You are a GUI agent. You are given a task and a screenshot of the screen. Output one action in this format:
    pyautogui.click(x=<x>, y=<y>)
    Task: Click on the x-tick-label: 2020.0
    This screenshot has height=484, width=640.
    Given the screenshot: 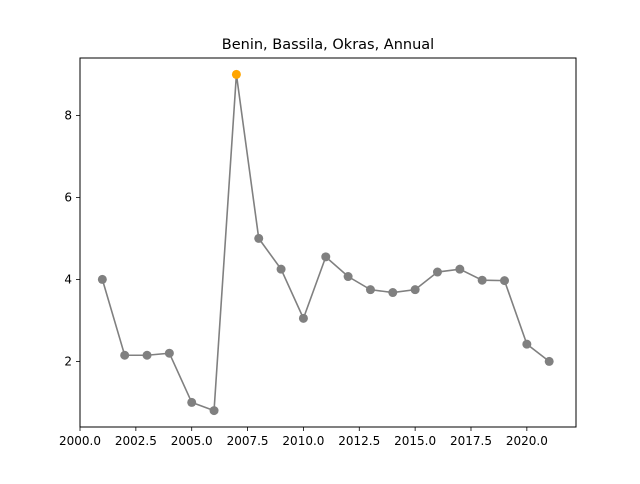 What is the action you would take?
    pyautogui.click(x=527, y=441)
    